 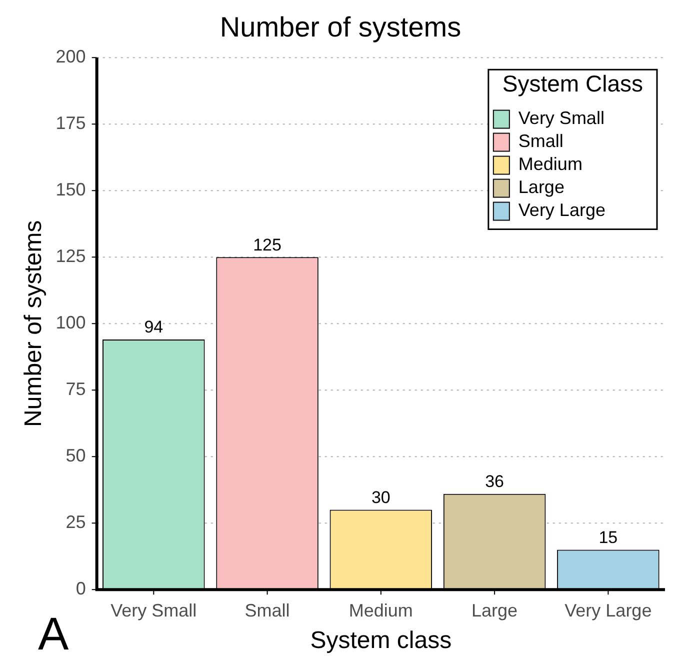 I want to click on legend-label: Very Large, so click(x=562, y=210).